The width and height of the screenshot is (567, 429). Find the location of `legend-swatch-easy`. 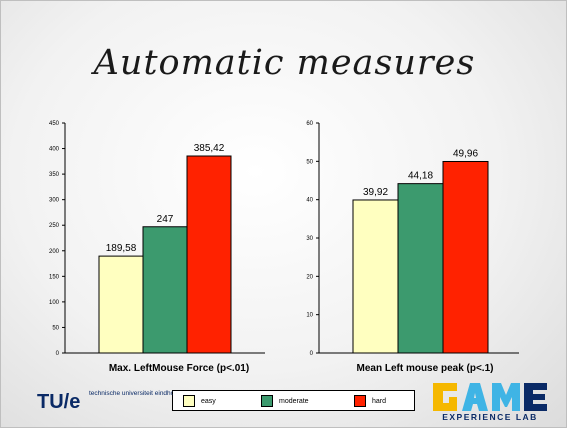

legend-swatch-easy is located at coordinates (189, 401).